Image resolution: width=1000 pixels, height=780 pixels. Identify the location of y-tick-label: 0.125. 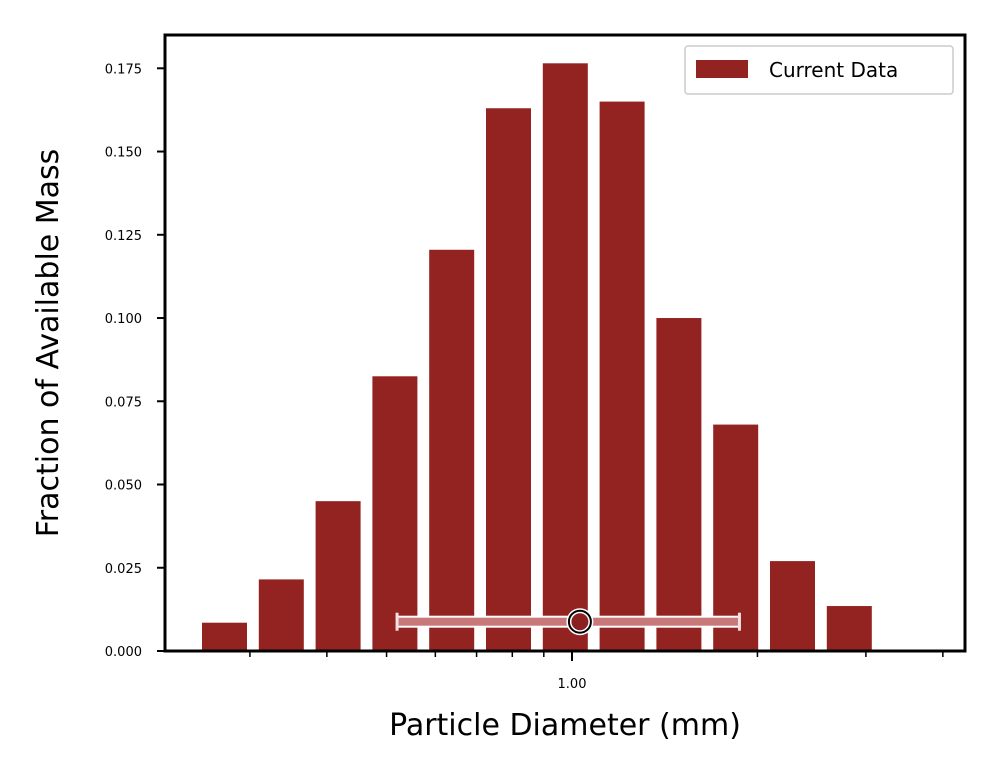
(123, 236).